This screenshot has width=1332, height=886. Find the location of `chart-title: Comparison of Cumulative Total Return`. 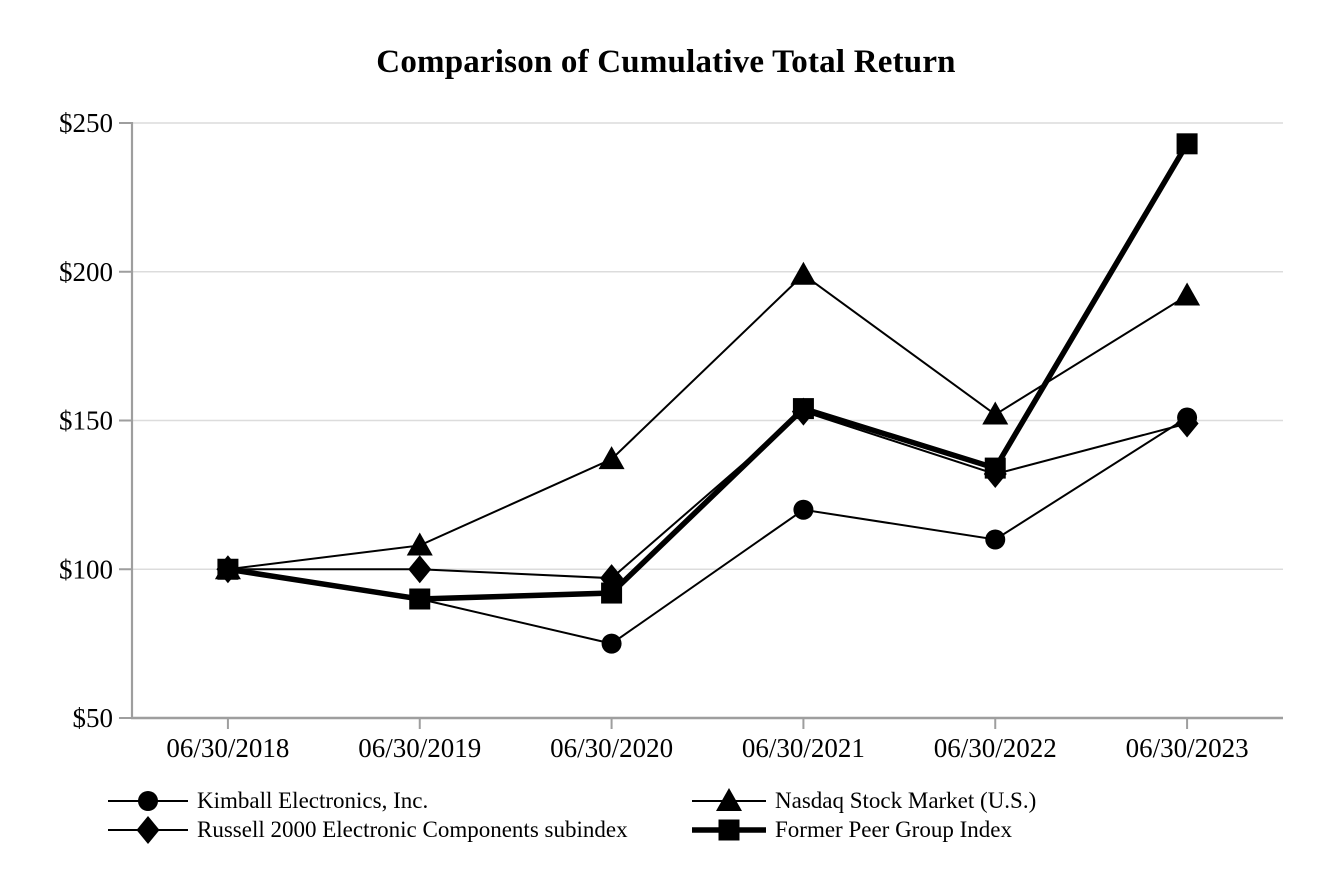

chart-title: Comparison of Cumulative Total Return is located at coordinates (666, 62).